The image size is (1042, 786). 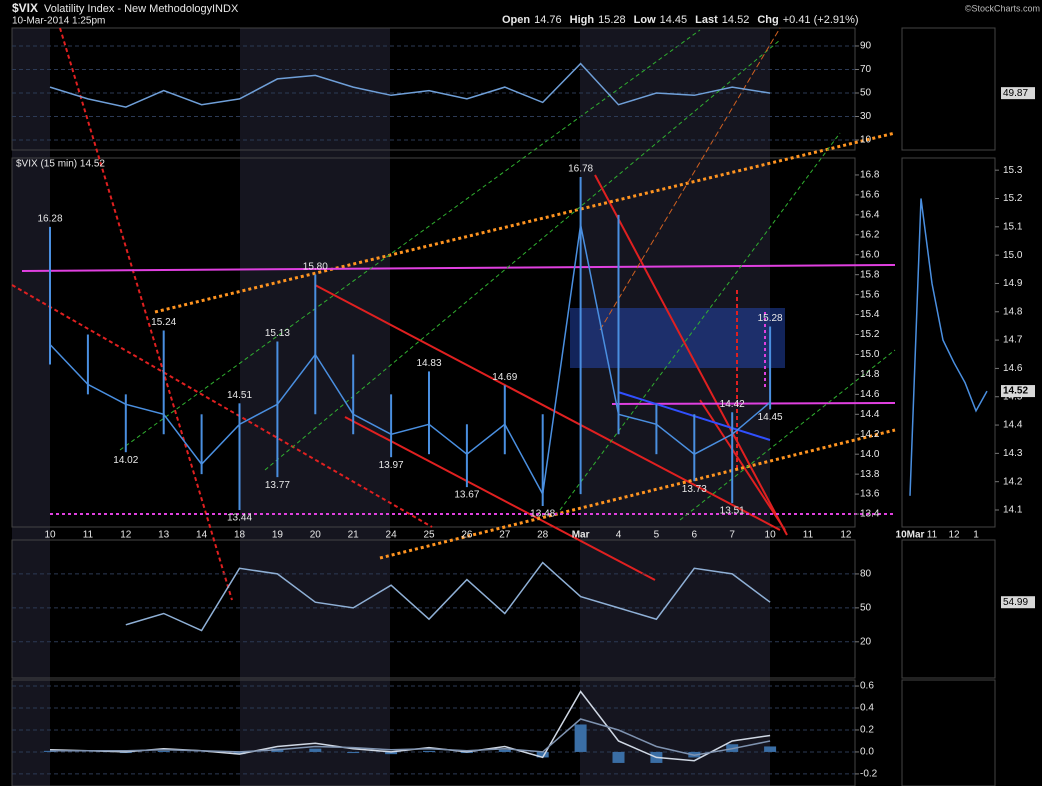 What do you see at coordinates (542, 514) in the screenshot?
I see `low-label: 13.48` at bounding box center [542, 514].